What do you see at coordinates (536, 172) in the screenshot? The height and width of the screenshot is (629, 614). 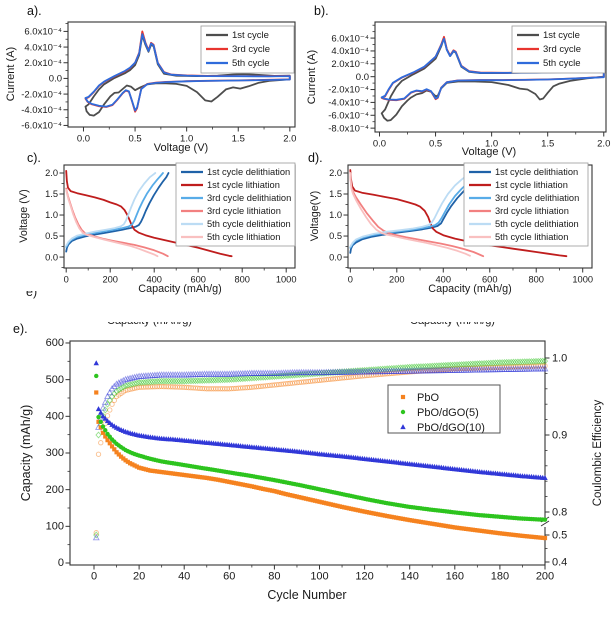 I see `legend-label: 1st cycle delithiation` at bounding box center [536, 172].